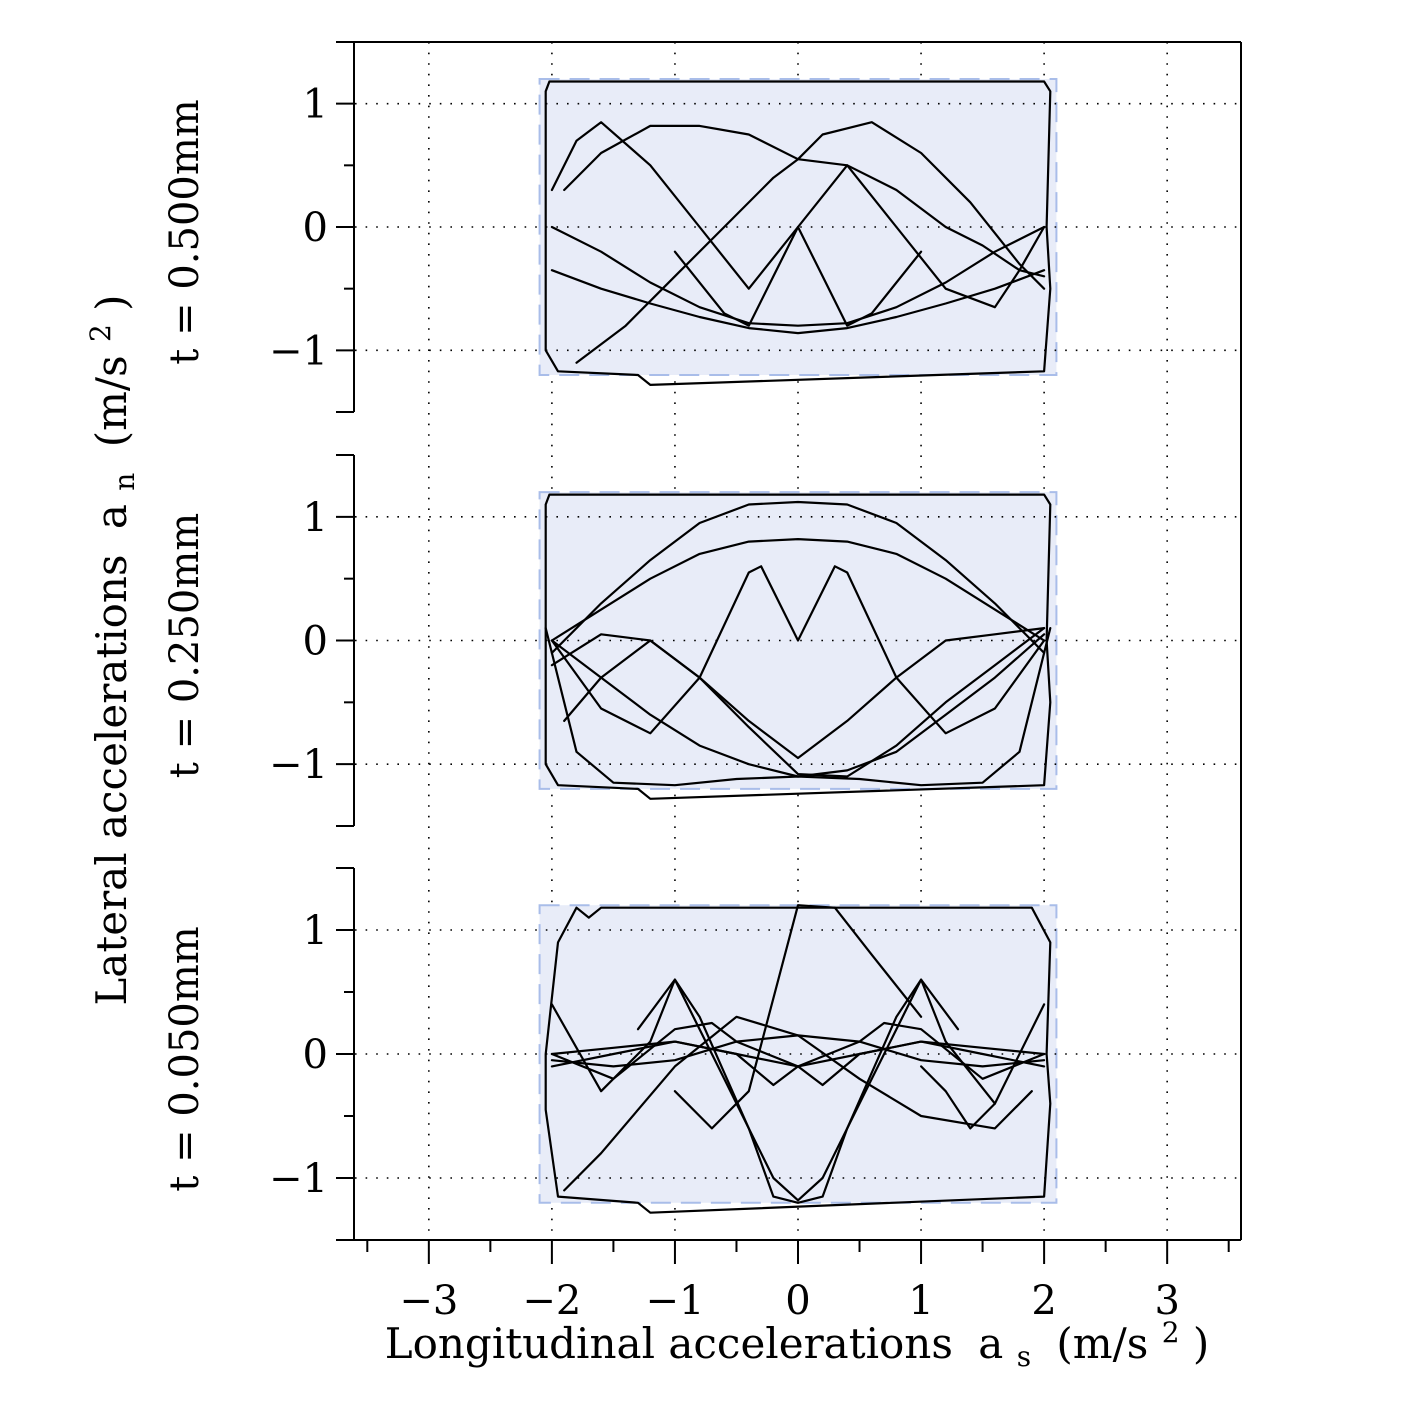 The height and width of the screenshot is (1417, 1417). Describe the element at coordinates (797, 1301) in the screenshot. I see `x-tick-label: 0` at that location.